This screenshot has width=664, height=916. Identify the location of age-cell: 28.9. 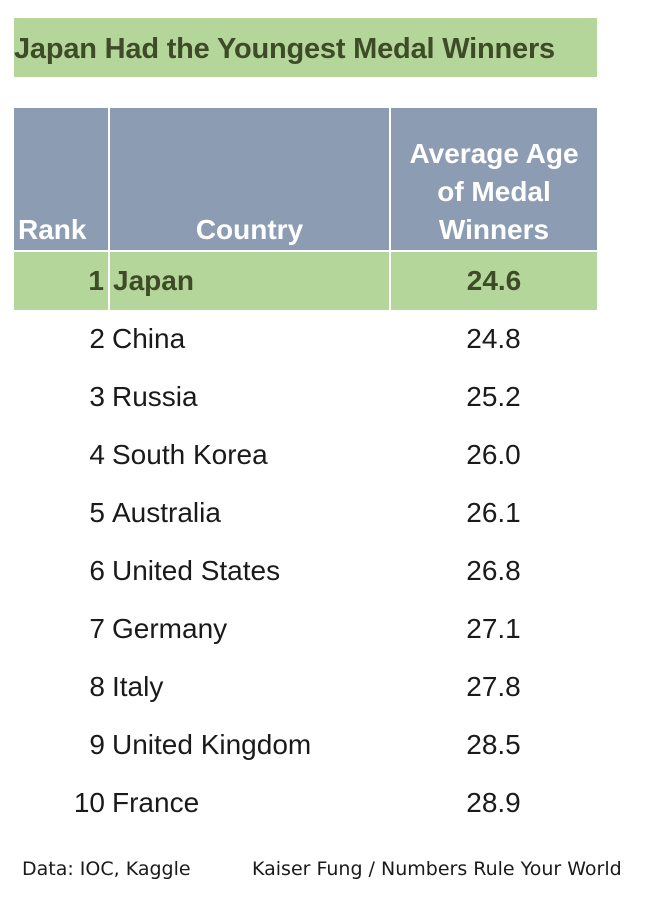
(493, 802).